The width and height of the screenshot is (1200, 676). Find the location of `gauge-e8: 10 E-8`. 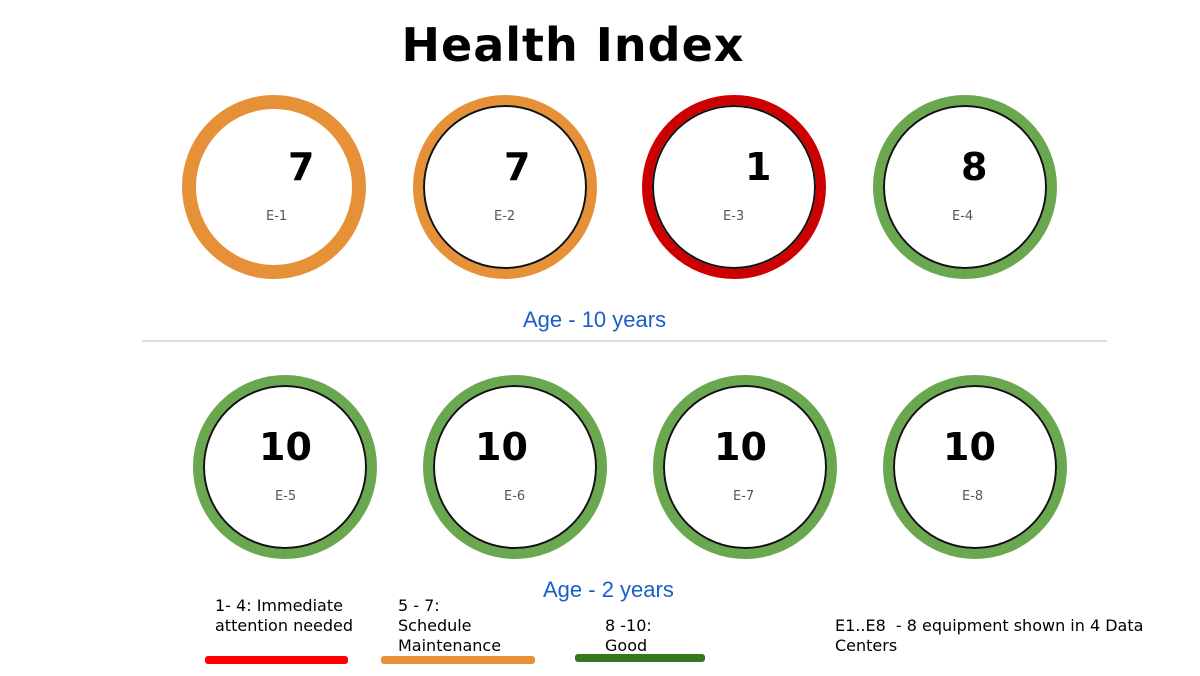

gauge-e8: 10 E-8 is located at coordinates (975, 467).